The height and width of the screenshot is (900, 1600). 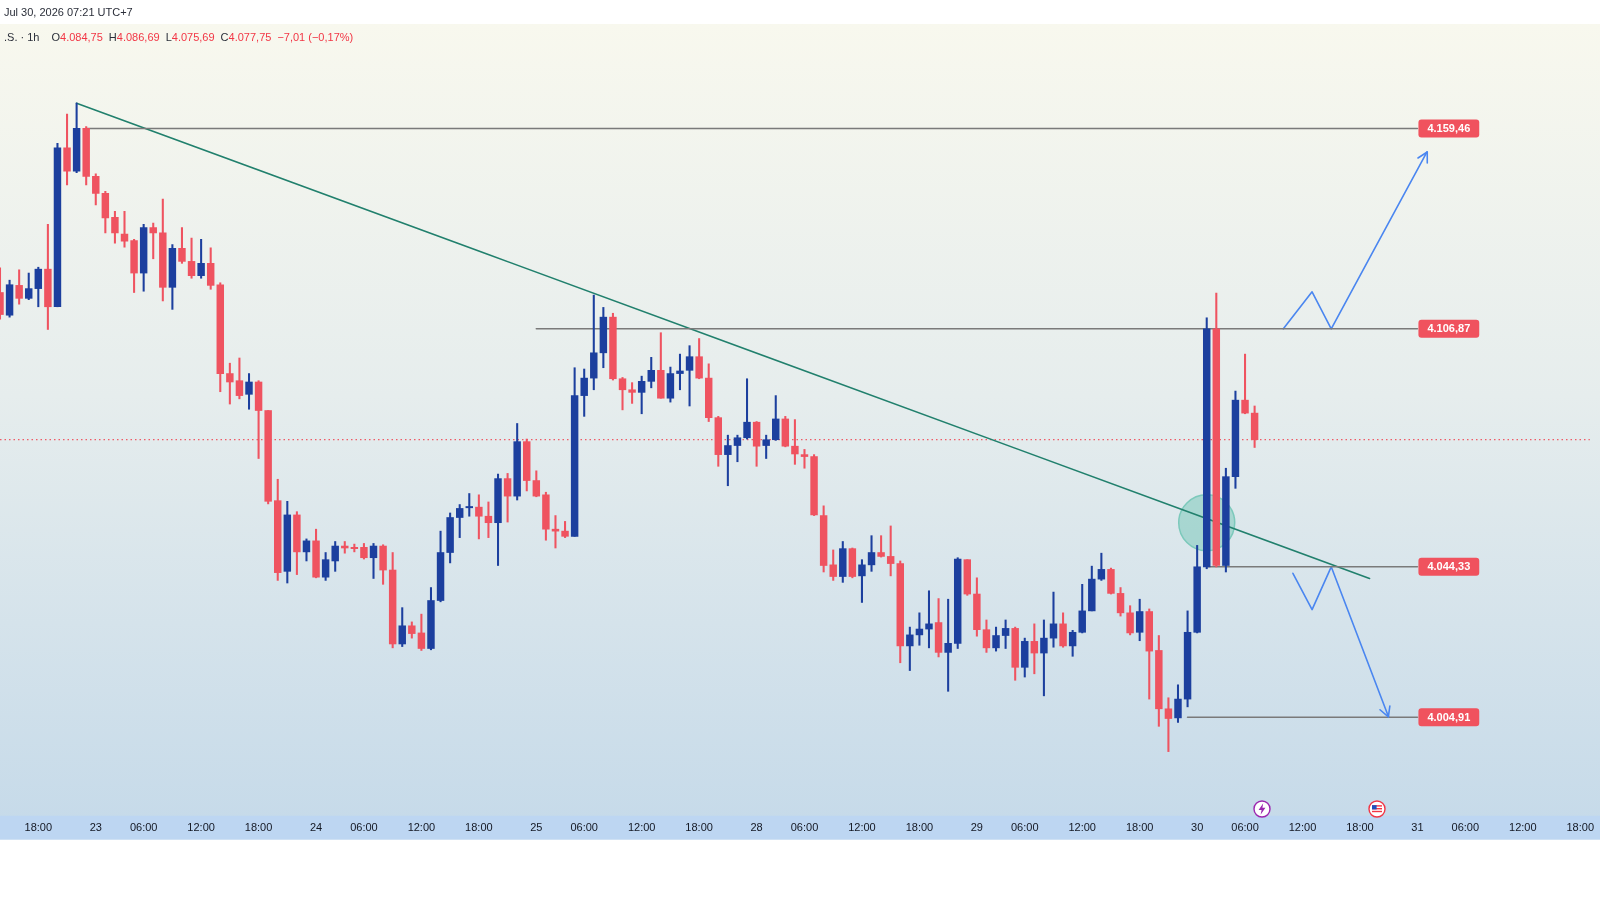 I want to click on text: O4.084,75, so click(x=77, y=37).